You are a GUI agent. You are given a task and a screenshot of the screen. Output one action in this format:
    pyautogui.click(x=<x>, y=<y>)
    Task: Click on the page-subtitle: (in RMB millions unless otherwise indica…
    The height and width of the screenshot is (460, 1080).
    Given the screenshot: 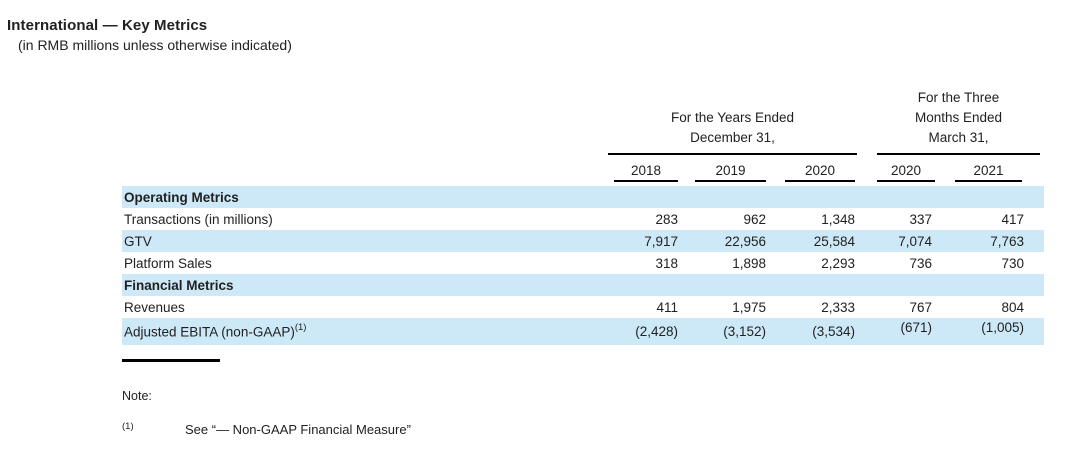 What is the action you would take?
    pyautogui.click(x=155, y=45)
    